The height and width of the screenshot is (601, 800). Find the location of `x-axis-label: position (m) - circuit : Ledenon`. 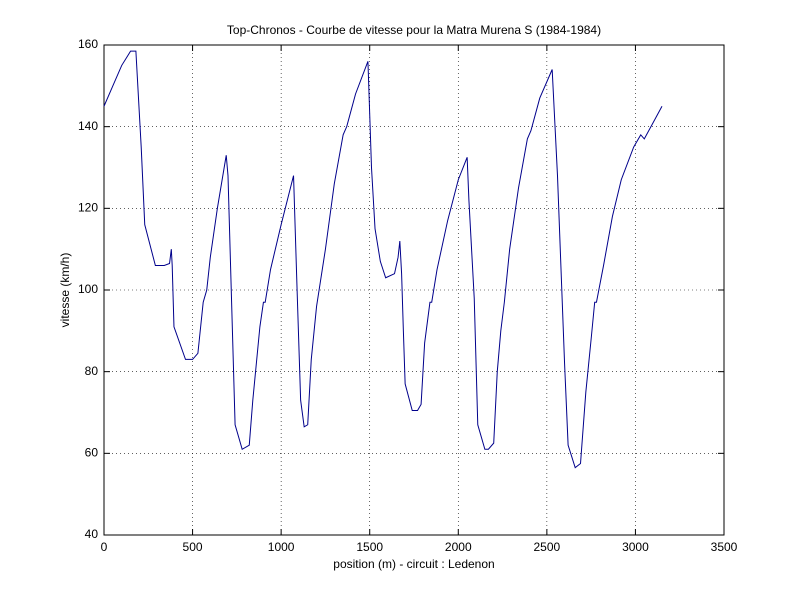

x-axis-label: position (m) - circuit : Ledenon is located at coordinates (413, 564).